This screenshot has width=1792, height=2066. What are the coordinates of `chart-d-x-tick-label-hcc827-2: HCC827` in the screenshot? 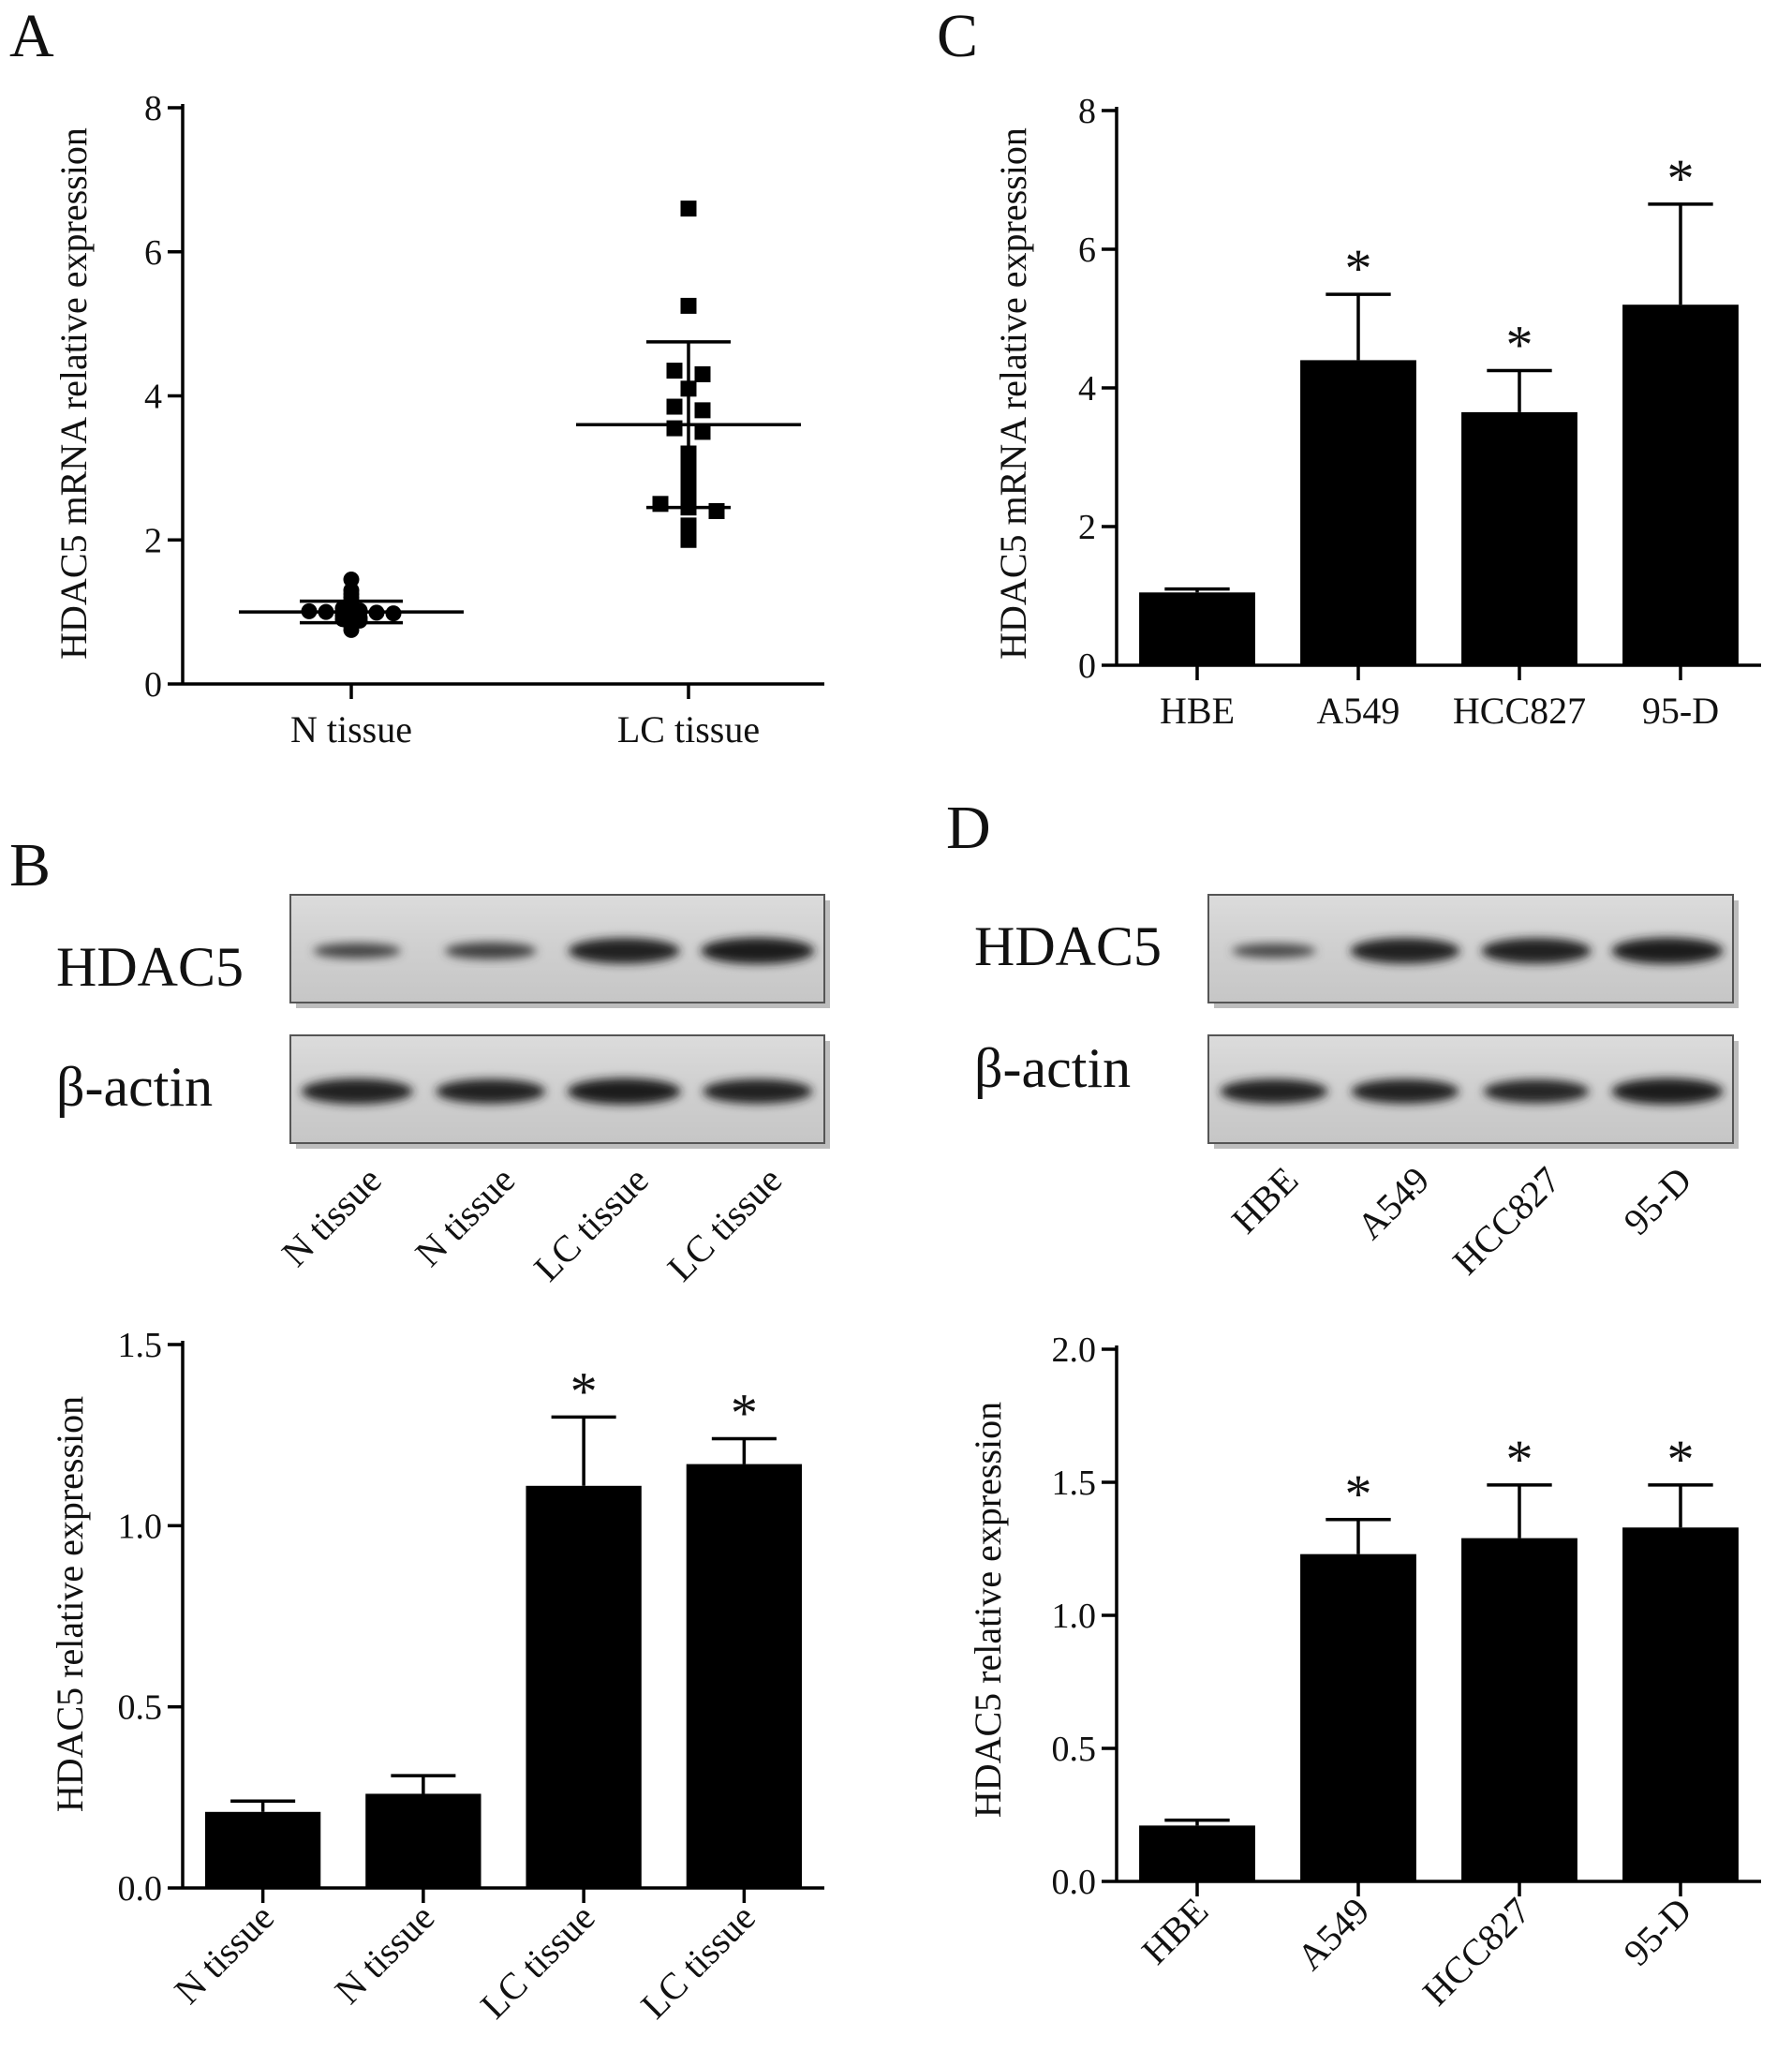 It's located at (1476, 1952).